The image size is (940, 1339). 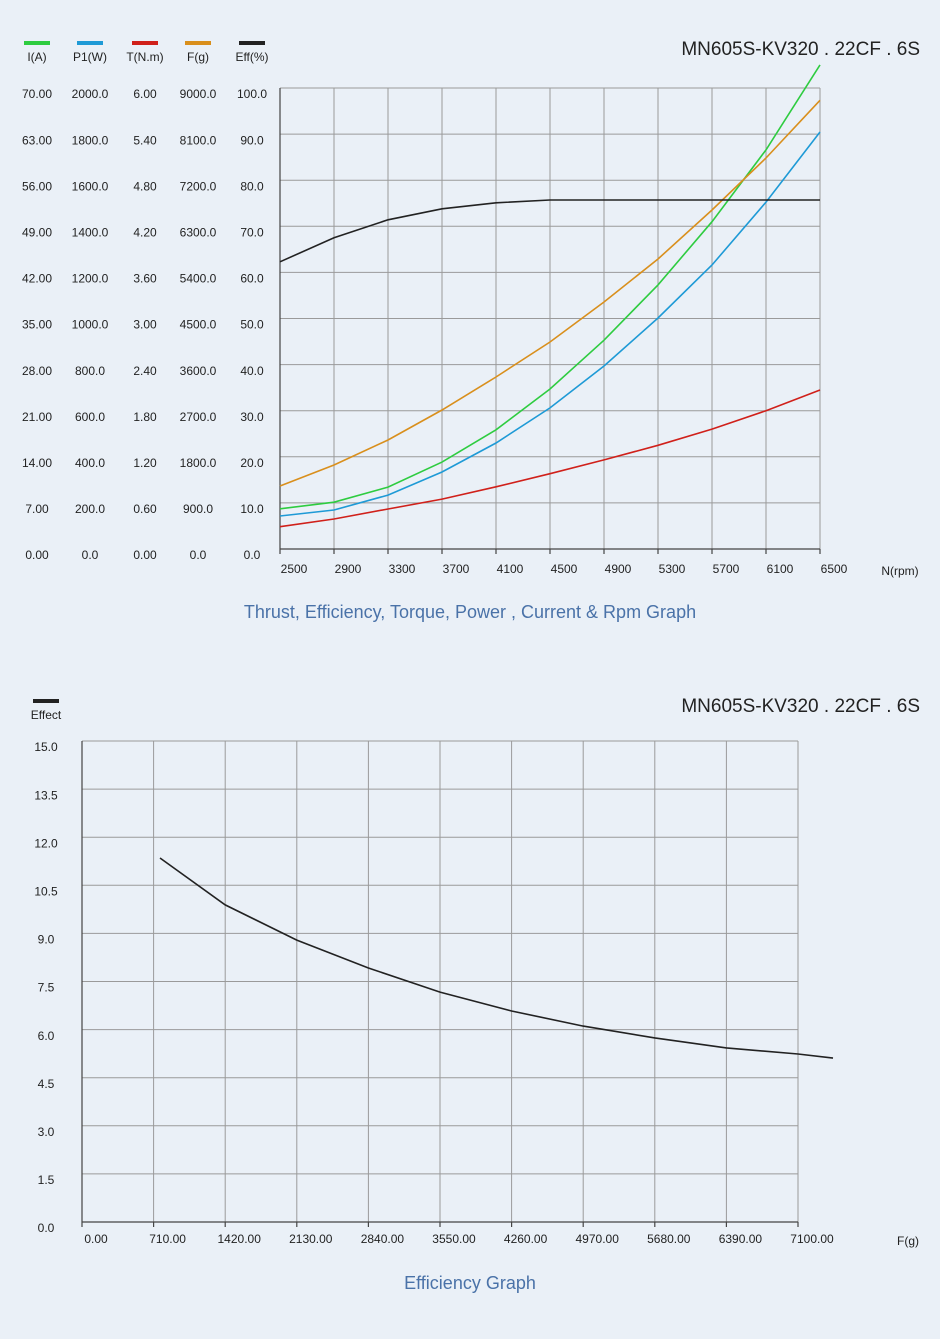 I want to click on y-tick-label: 12.0, so click(x=46, y=843).